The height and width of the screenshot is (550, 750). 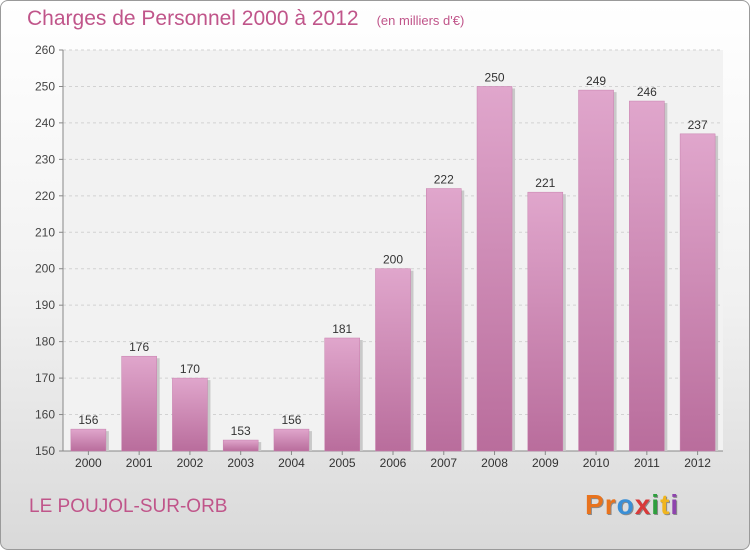 I want to click on bar-2010, so click(x=596, y=270).